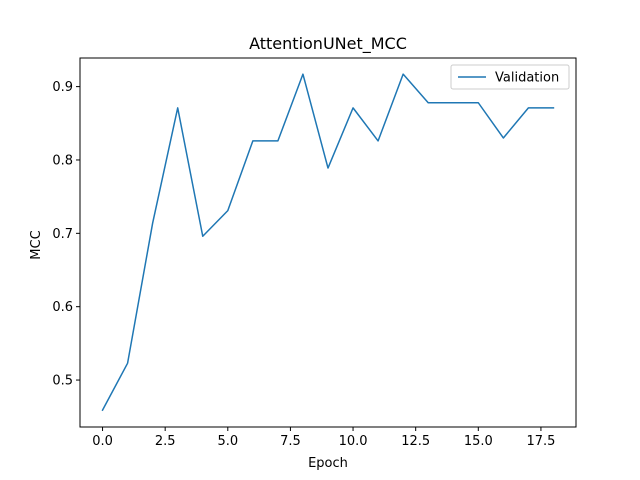 The height and width of the screenshot is (480, 640). I want to click on y-tick-label: 0.7, so click(62, 234).